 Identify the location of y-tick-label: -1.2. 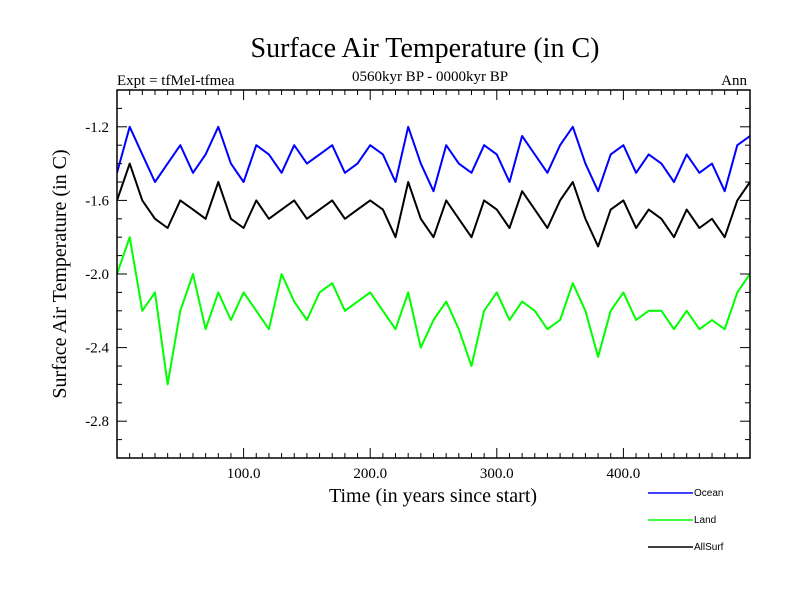
(97, 128).